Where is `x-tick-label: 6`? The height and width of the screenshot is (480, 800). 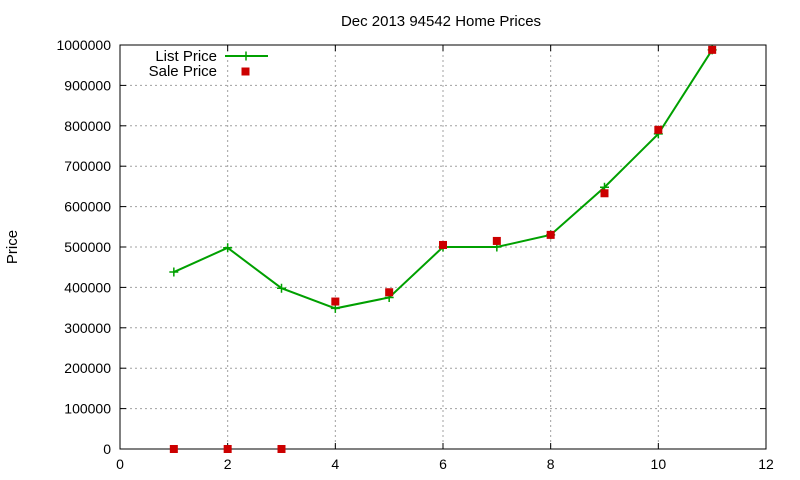 x-tick-label: 6 is located at coordinates (443, 464).